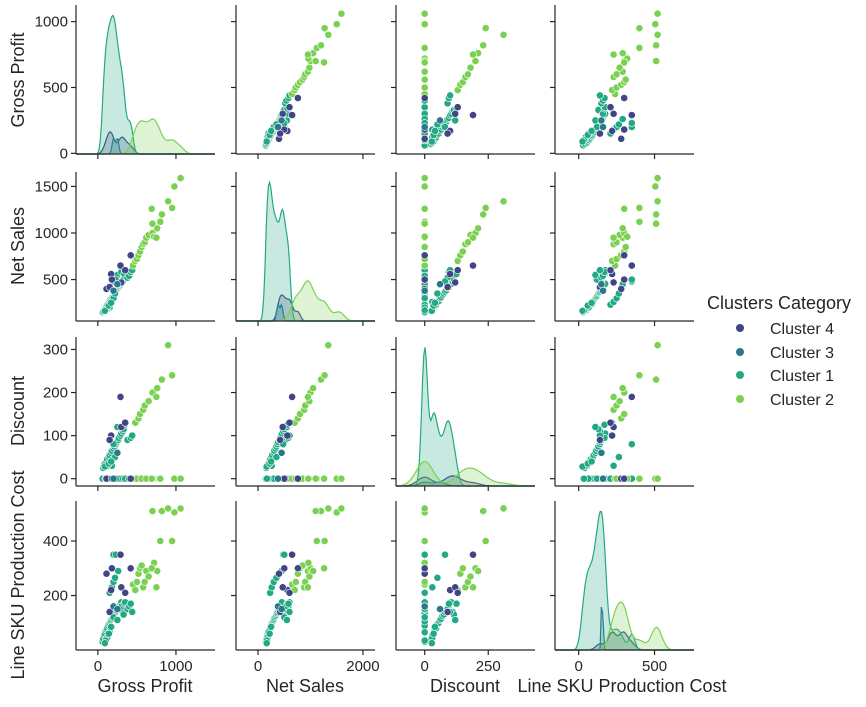 This screenshot has height=707, width=866. Describe the element at coordinates (785, 353) in the screenshot. I see `legend-entry-cluster-3: Cluster 3` at that location.